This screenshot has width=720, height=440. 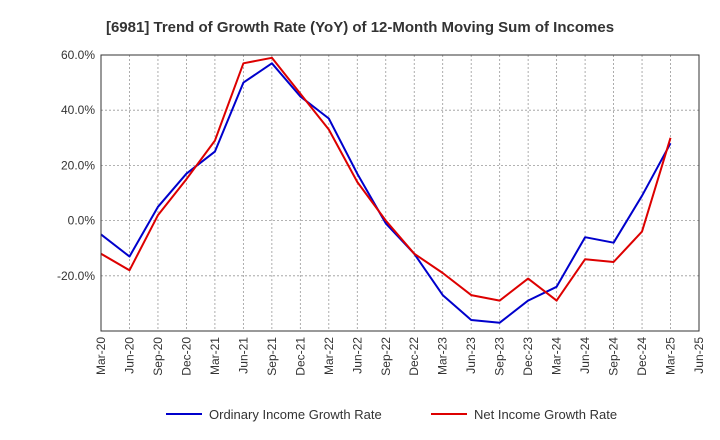 I want to click on y-tick-label: 60.0%, so click(x=78, y=55).